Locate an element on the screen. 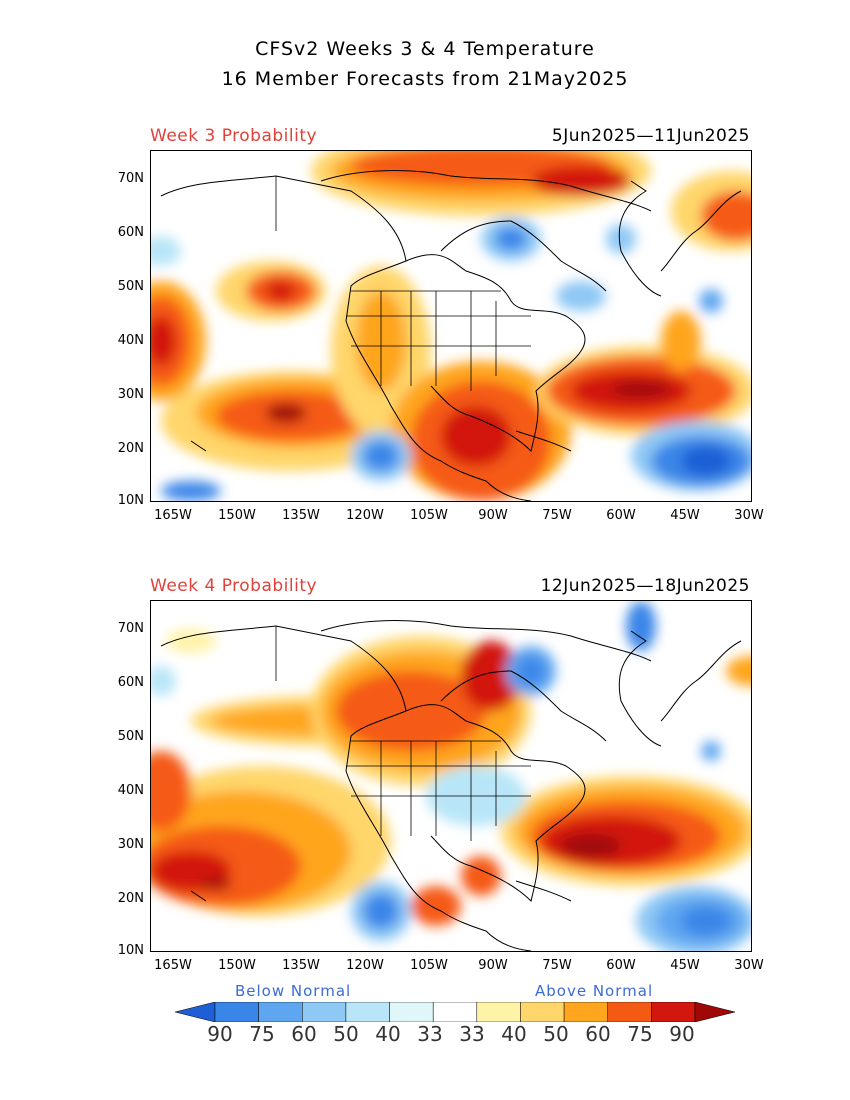 The width and height of the screenshot is (850, 1100). legend-colorbar is located at coordinates (455, 1012).